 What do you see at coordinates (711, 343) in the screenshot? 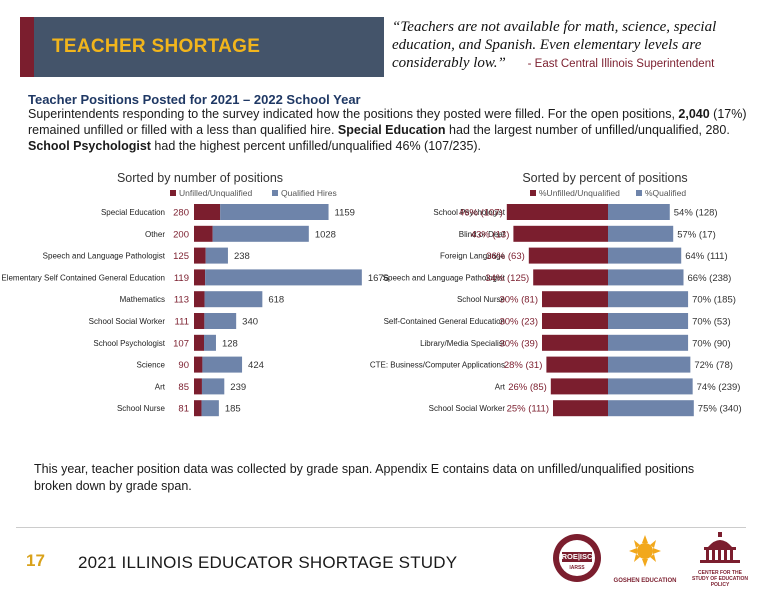
I see `right-qualified-value-label: 70% (90)` at bounding box center [711, 343].